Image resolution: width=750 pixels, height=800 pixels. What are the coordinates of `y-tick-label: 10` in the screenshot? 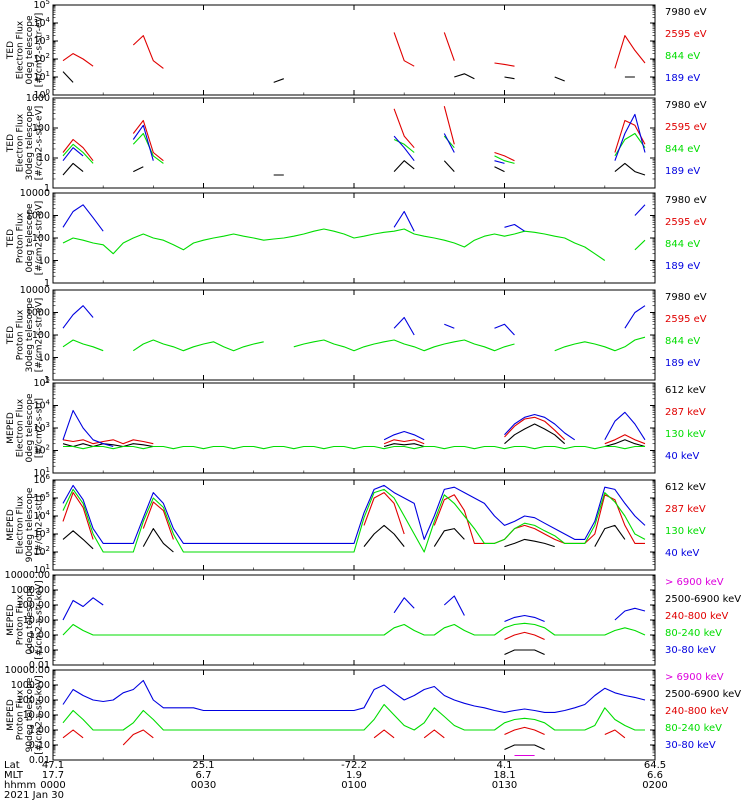 It's located at (44, 358).